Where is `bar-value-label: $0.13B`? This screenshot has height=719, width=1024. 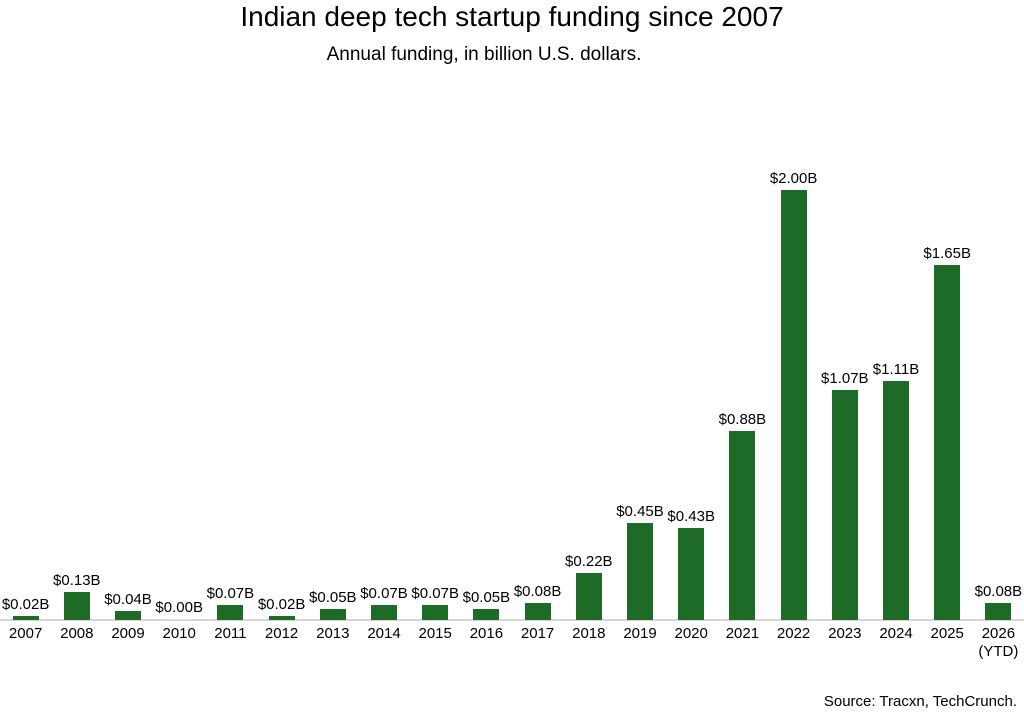 bar-value-label: $0.13B is located at coordinates (77, 580).